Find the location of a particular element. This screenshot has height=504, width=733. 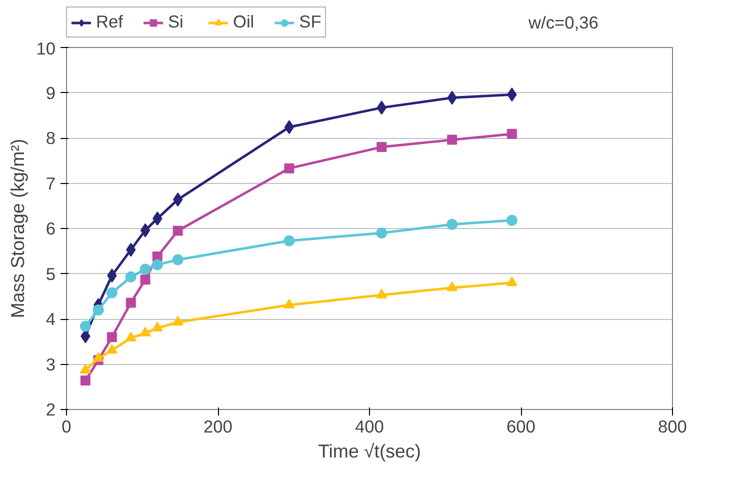

y-tick-label: 7 is located at coordinates (51, 183).